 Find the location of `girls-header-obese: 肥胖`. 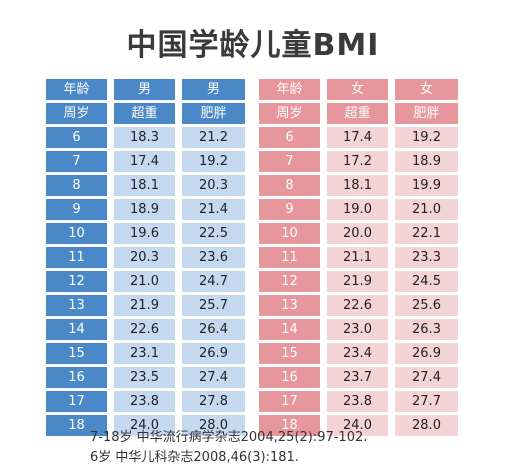

girls-header-obese: 肥胖 is located at coordinates (426, 113).